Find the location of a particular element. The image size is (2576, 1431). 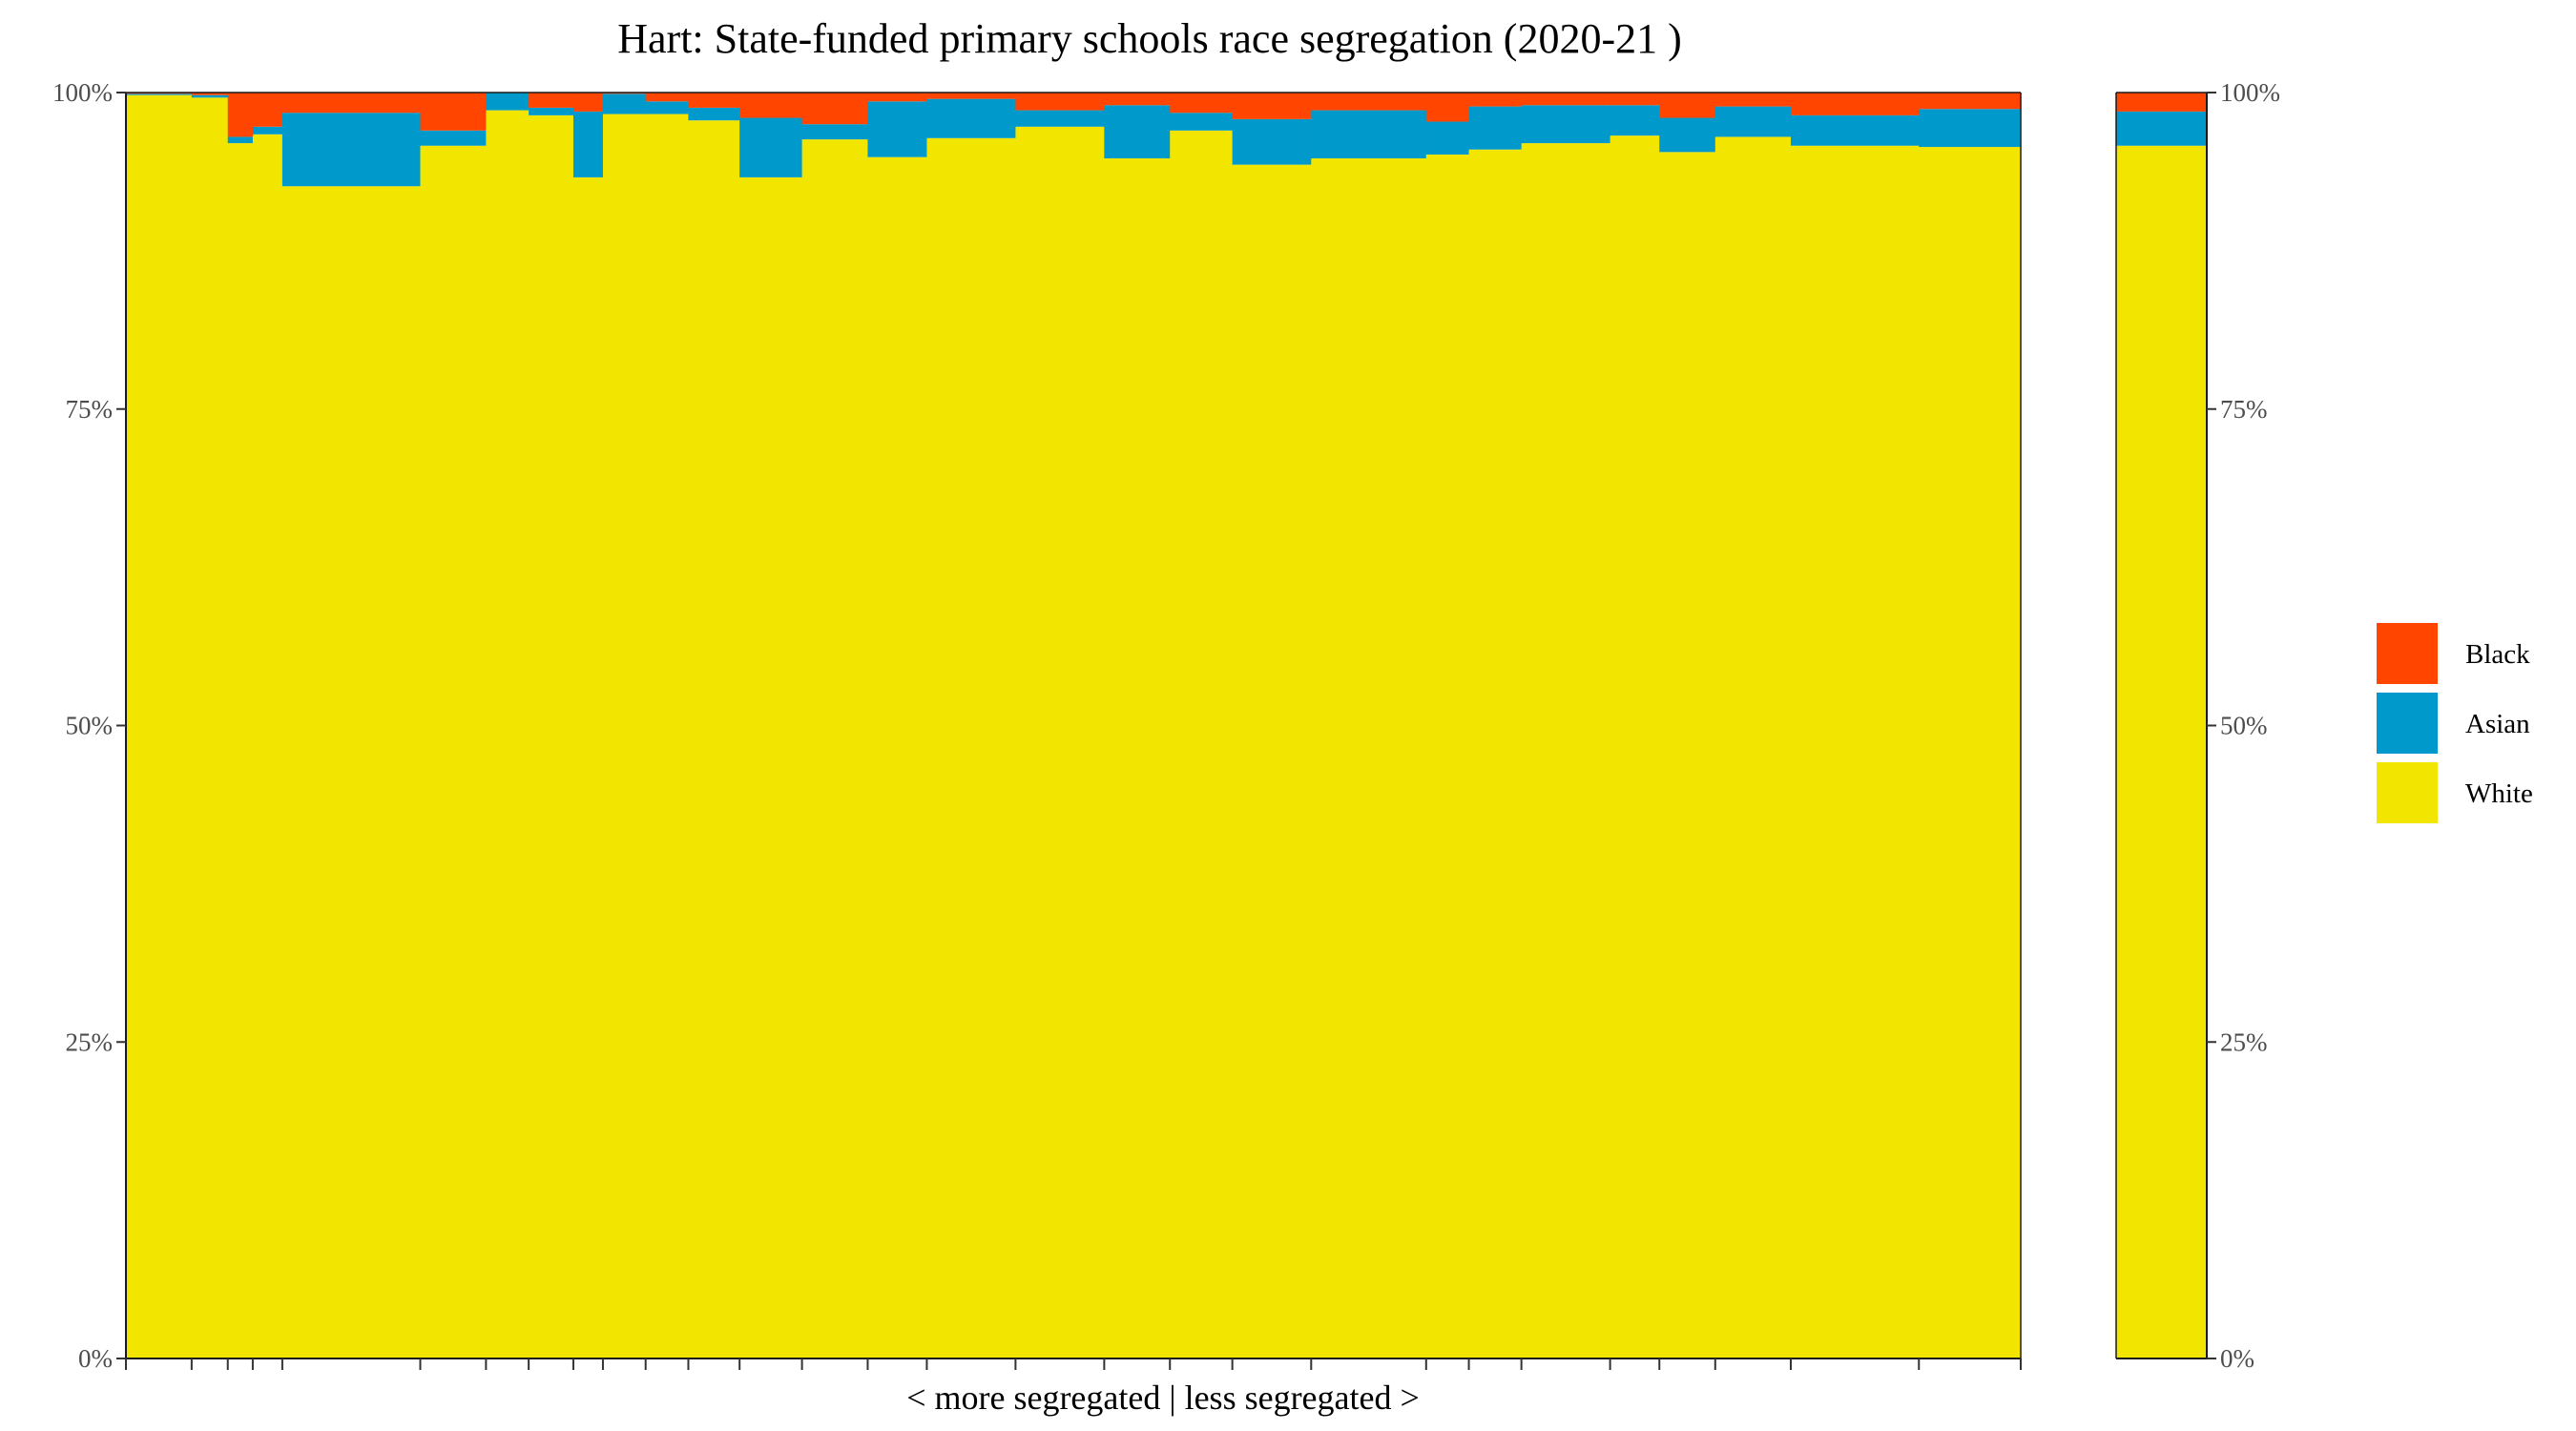

school-bar-7-white is located at coordinates (508, 734).